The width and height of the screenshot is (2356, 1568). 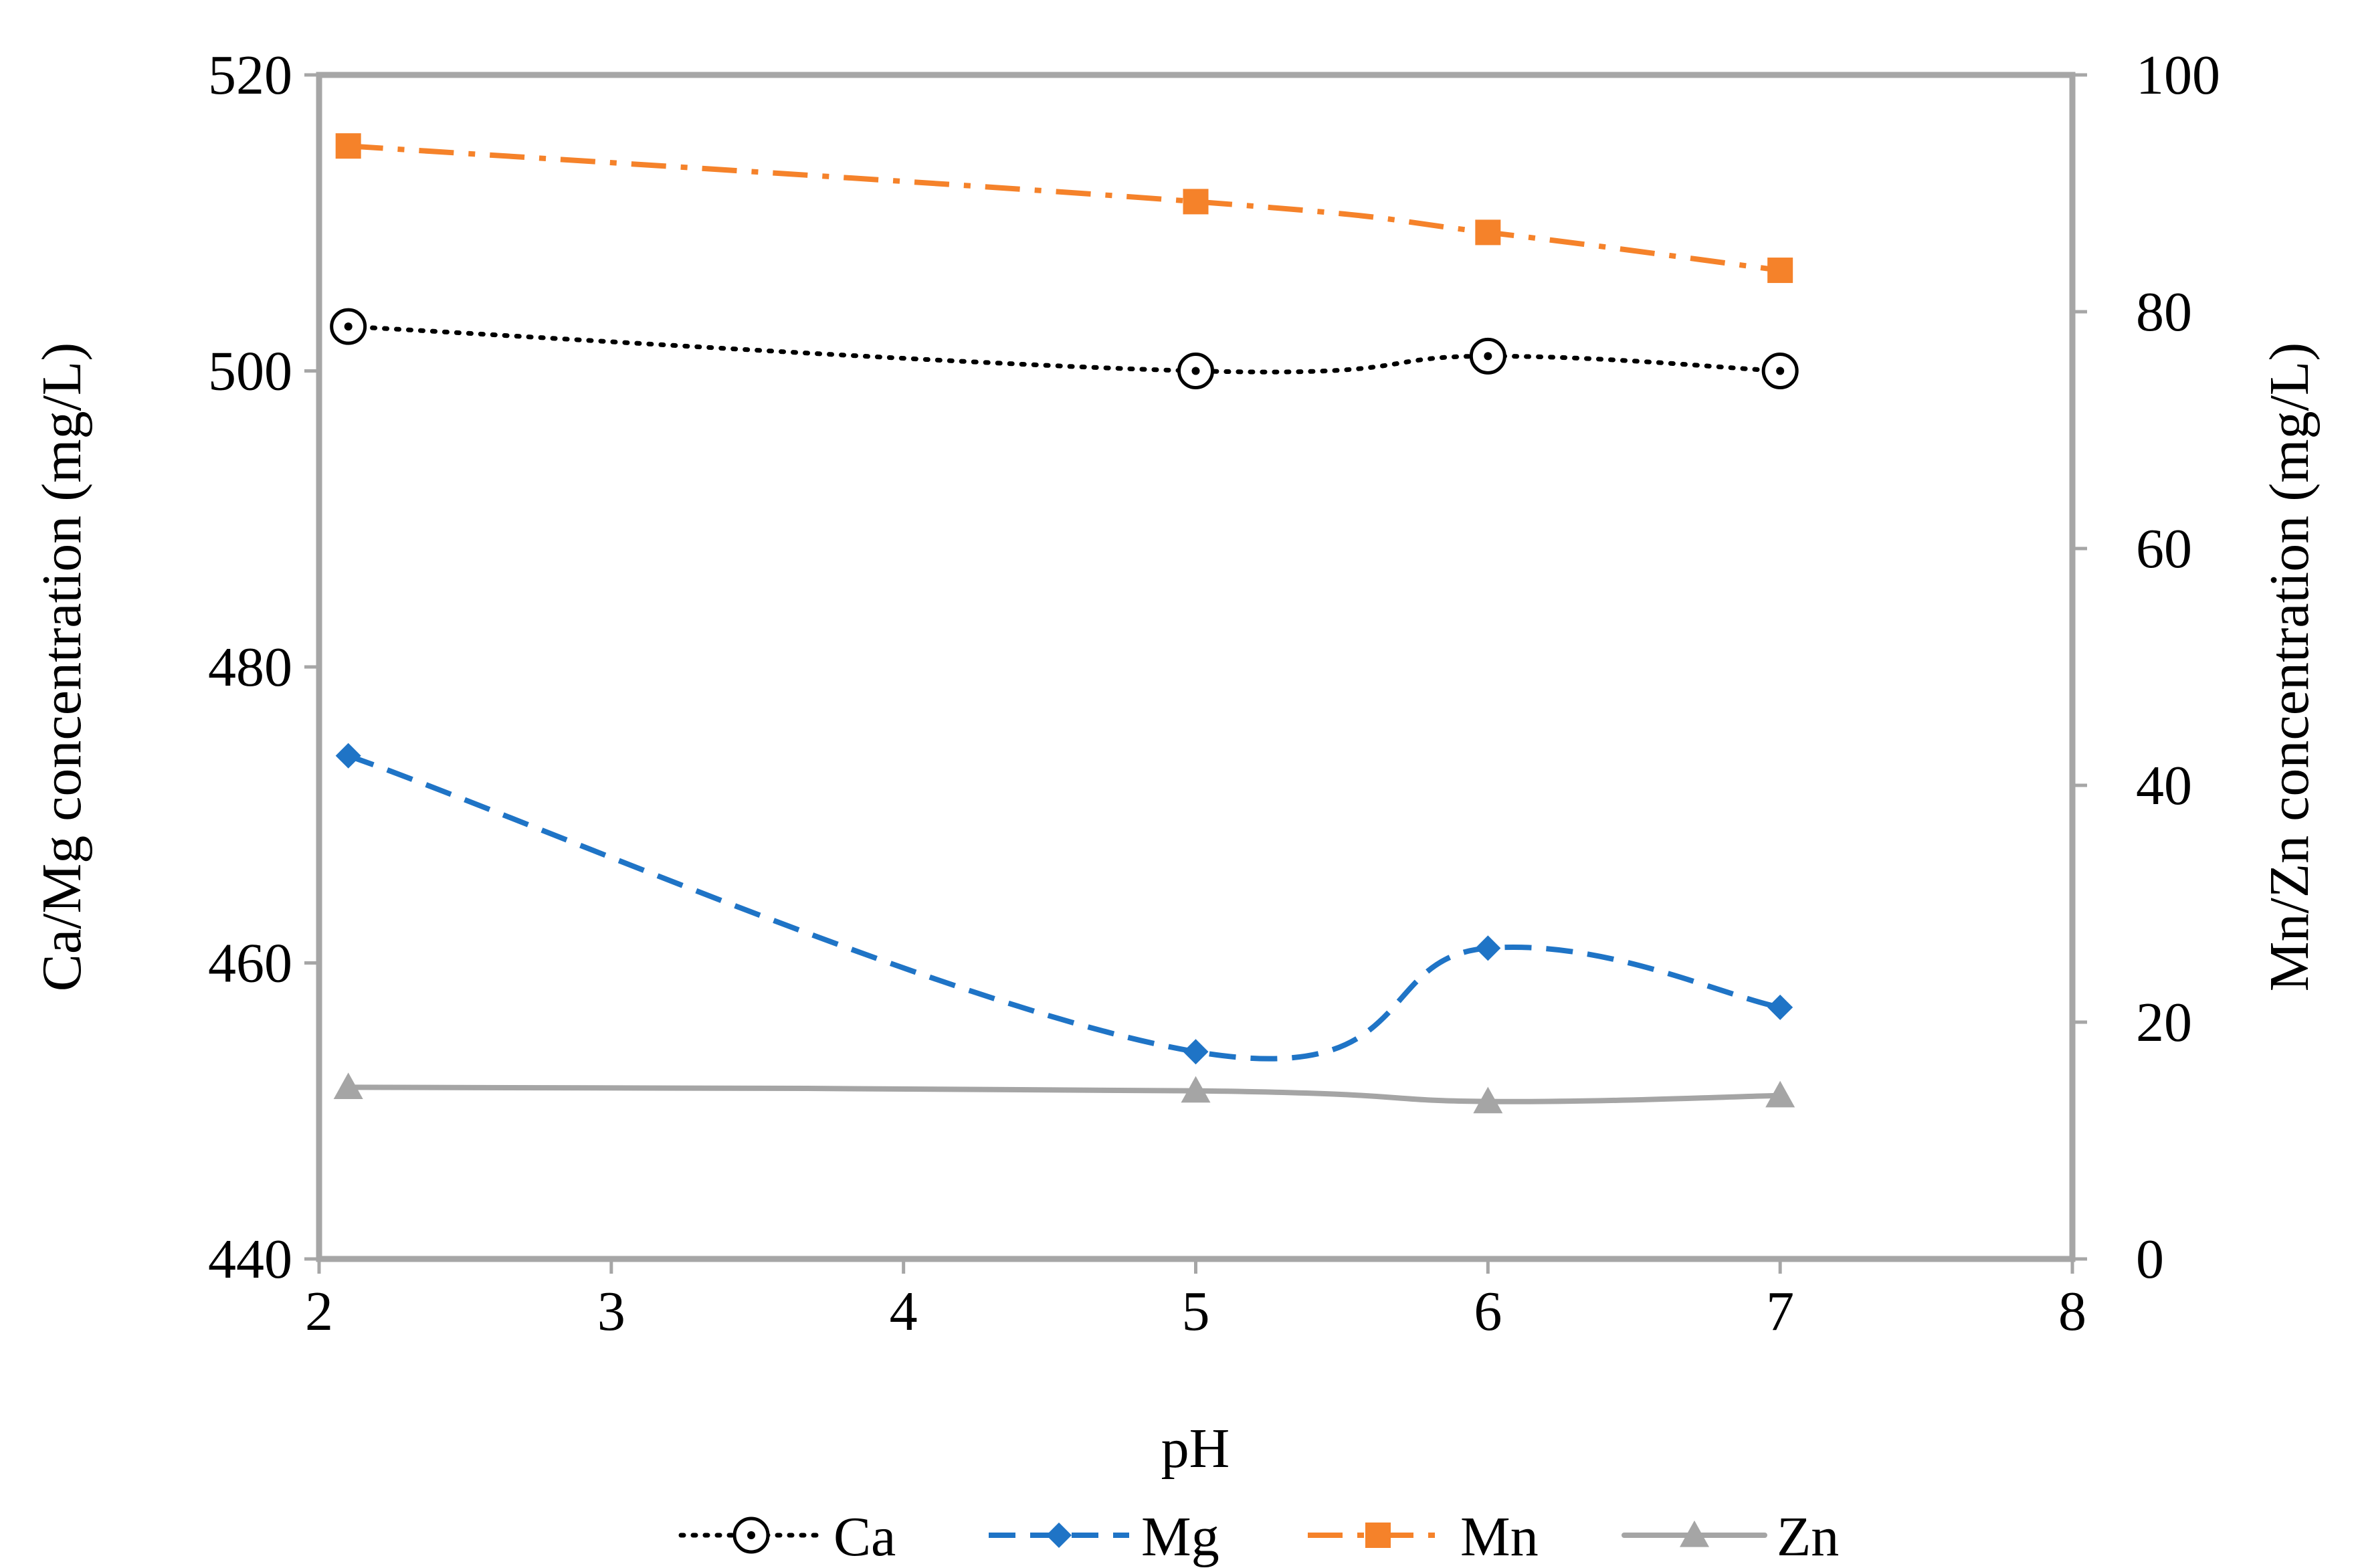 What do you see at coordinates (1064, 208) in the screenshot?
I see `series-line-mn` at bounding box center [1064, 208].